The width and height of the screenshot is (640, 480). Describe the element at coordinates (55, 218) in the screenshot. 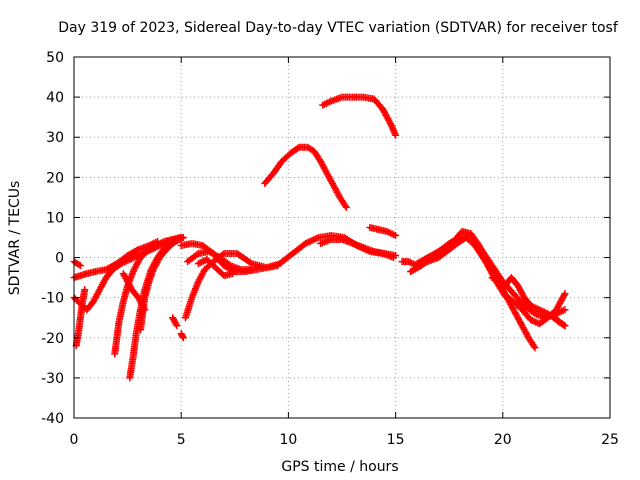

I see `y-tick-label: 10` at that location.